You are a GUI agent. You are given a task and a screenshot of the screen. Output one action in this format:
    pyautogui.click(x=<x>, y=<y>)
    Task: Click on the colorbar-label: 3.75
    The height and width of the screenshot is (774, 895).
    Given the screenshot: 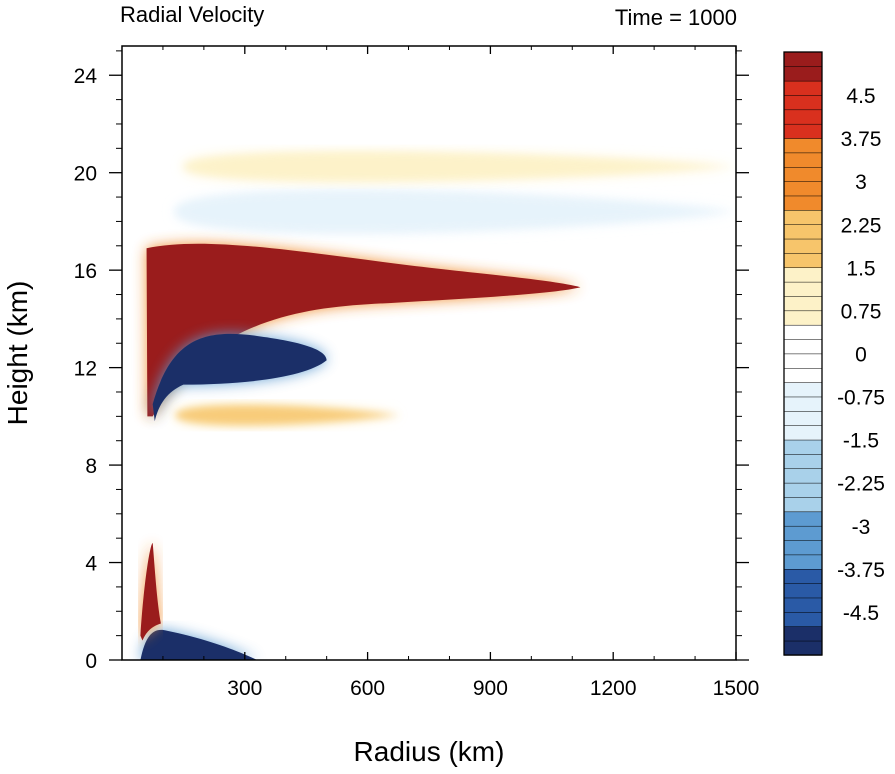 What is the action you would take?
    pyautogui.click(x=861, y=139)
    